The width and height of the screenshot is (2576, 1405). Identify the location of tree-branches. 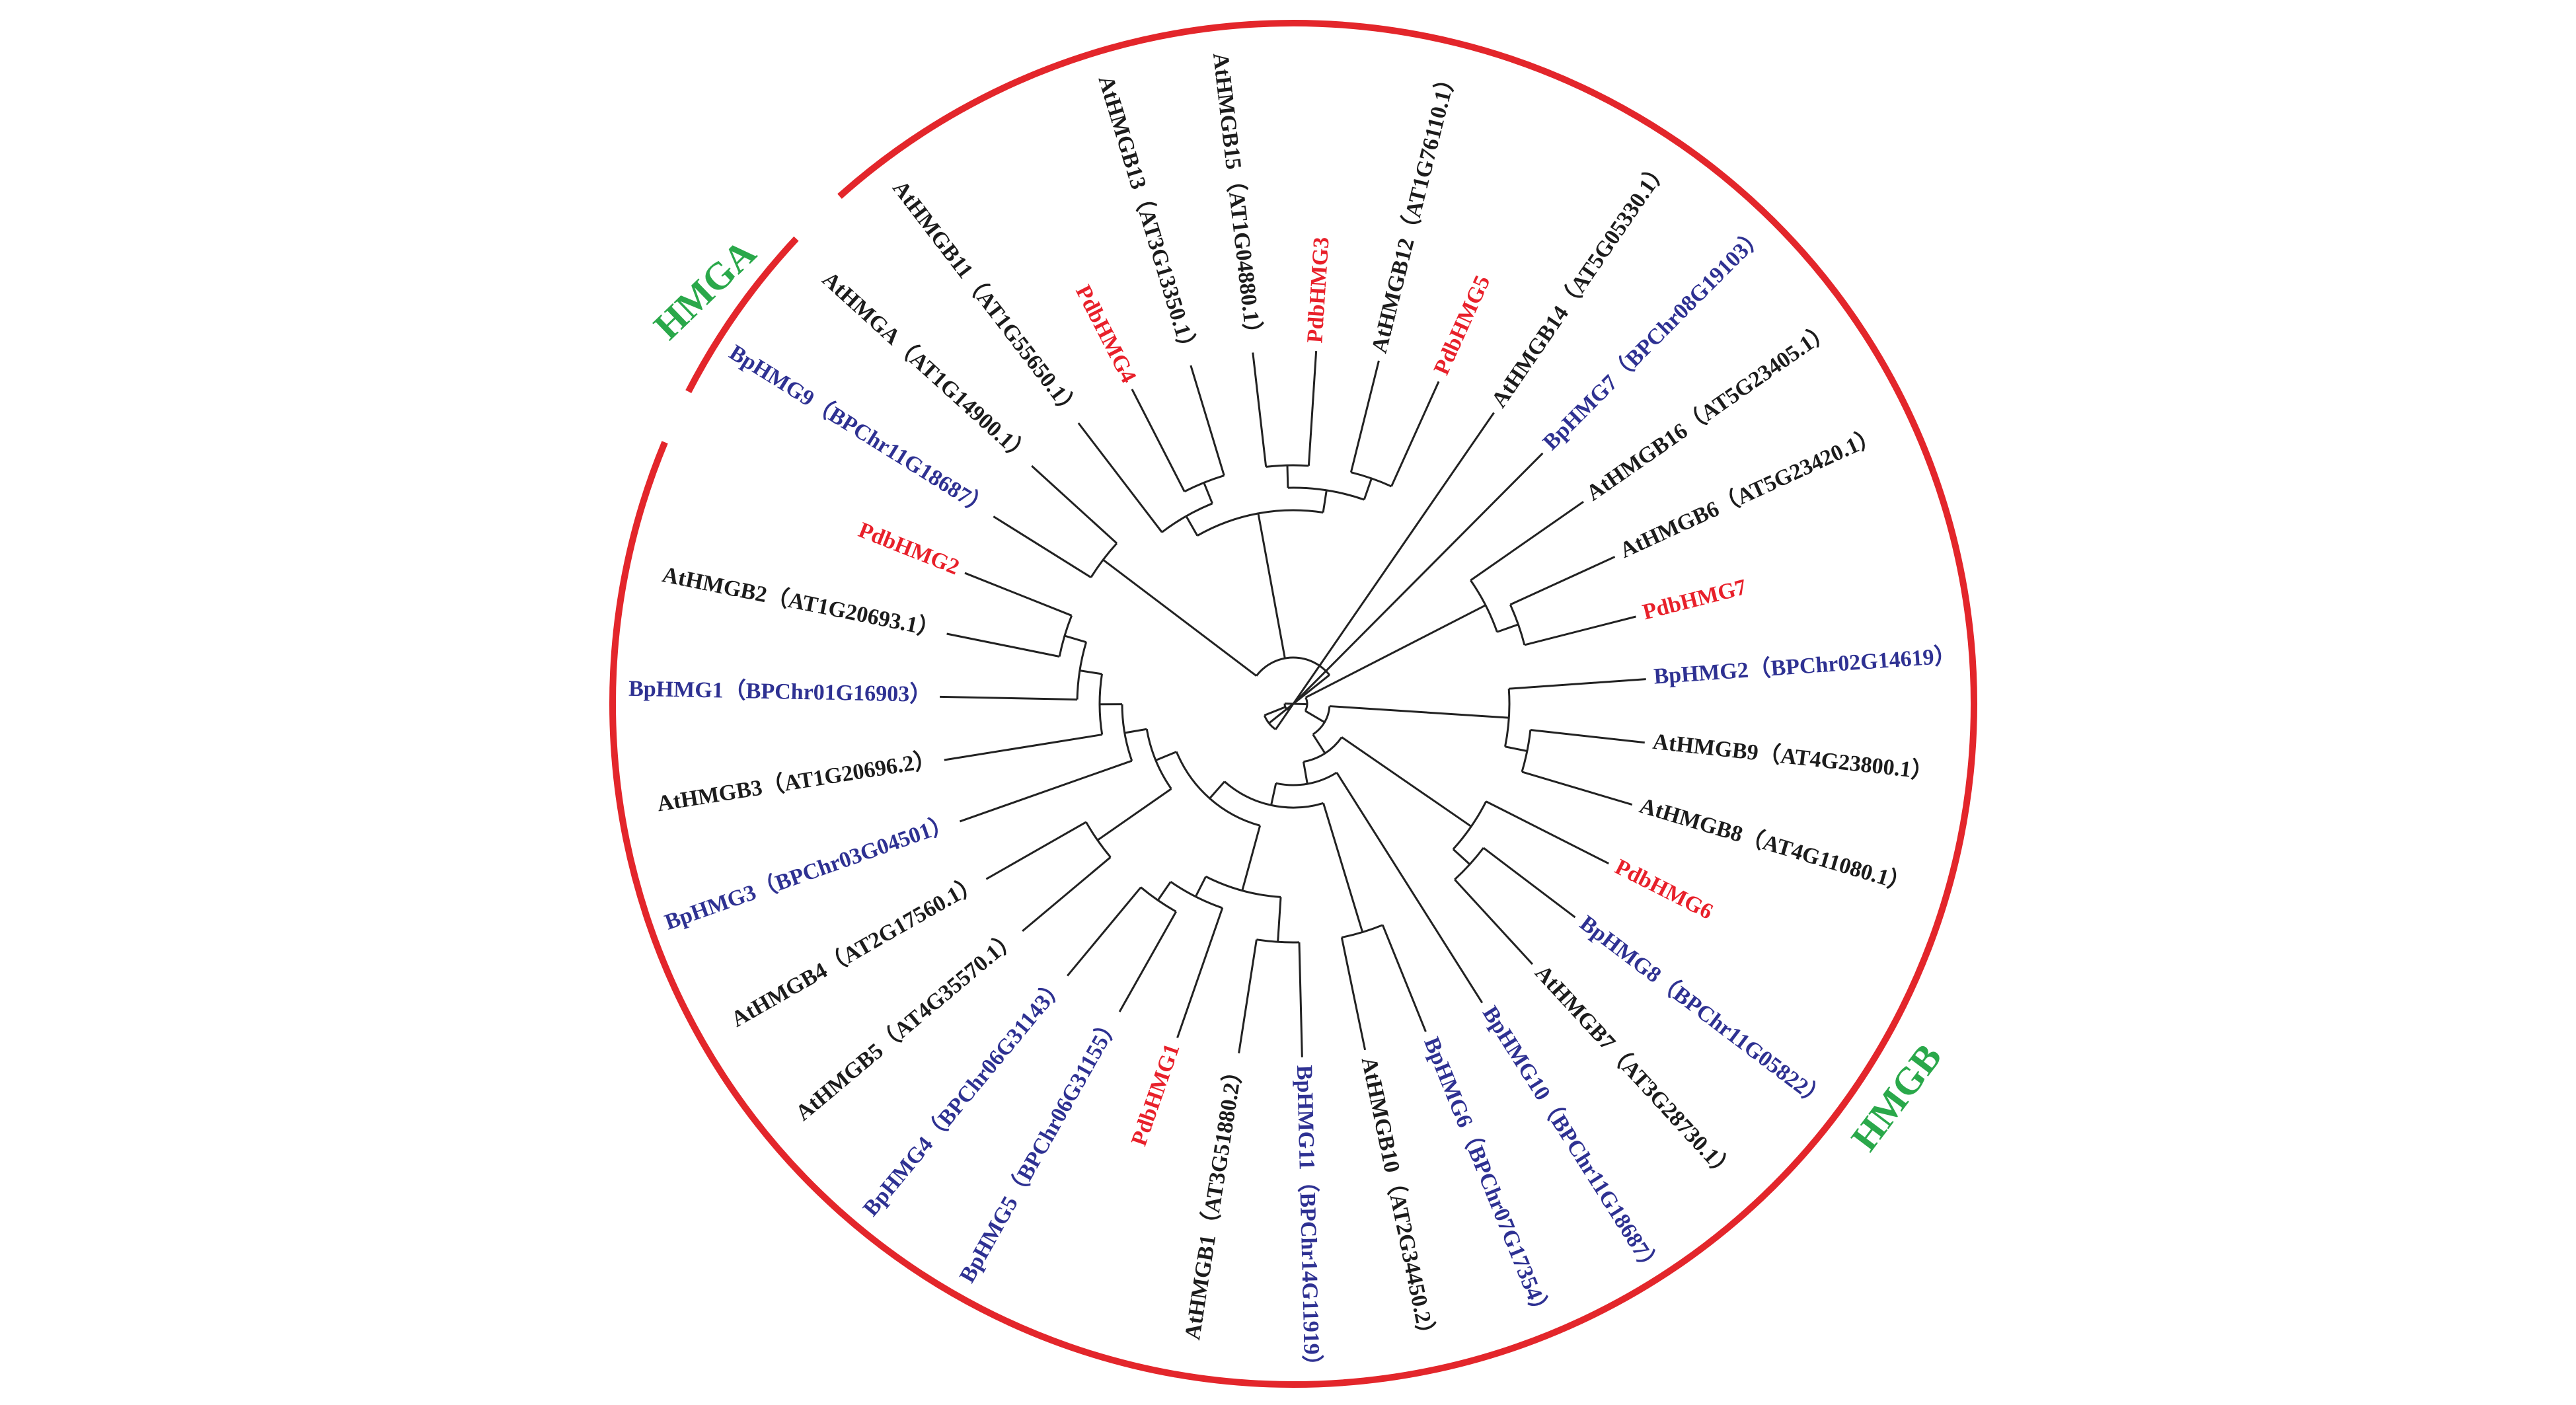
(1293, 704).